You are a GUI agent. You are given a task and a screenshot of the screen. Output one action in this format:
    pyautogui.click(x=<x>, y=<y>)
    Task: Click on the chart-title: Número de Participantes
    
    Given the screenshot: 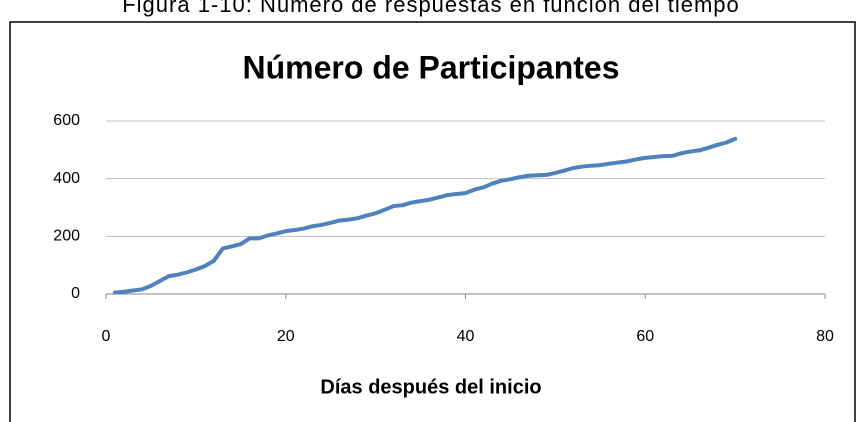 What is the action you would take?
    pyautogui.click(x=431, y=67)
    